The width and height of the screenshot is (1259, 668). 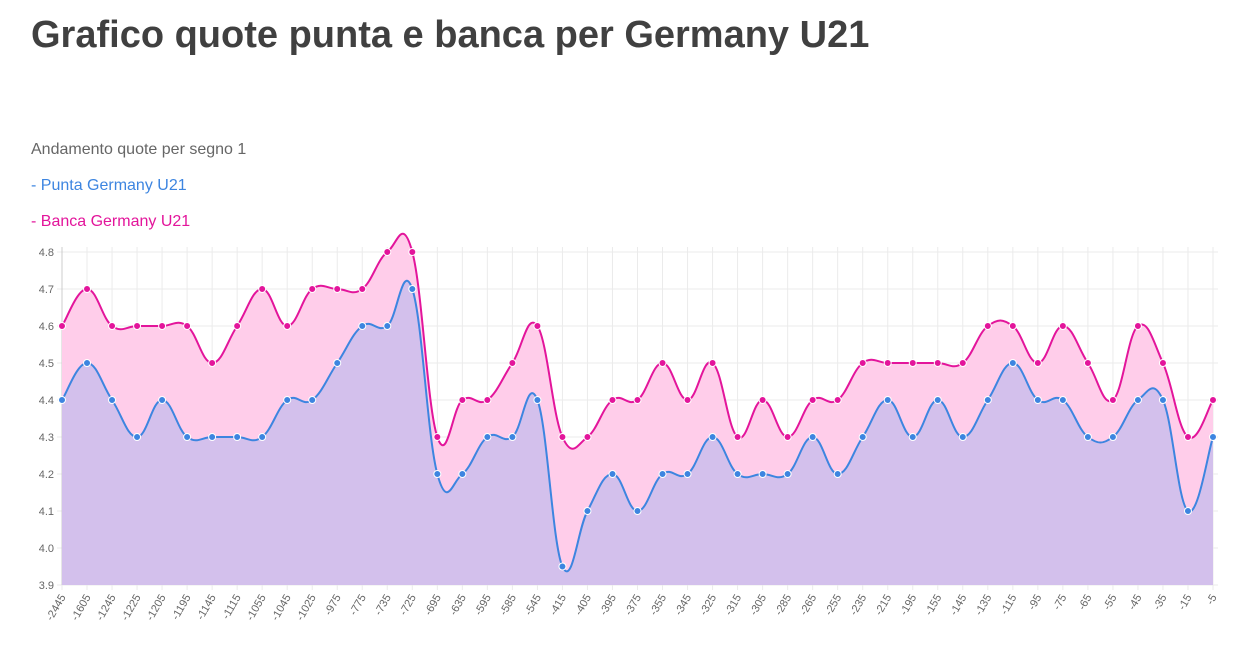 What do you see at coordinates (1110, 603) in the screenshot?
I see `x-tick-label: -55` at bounding box center [1110, 603].